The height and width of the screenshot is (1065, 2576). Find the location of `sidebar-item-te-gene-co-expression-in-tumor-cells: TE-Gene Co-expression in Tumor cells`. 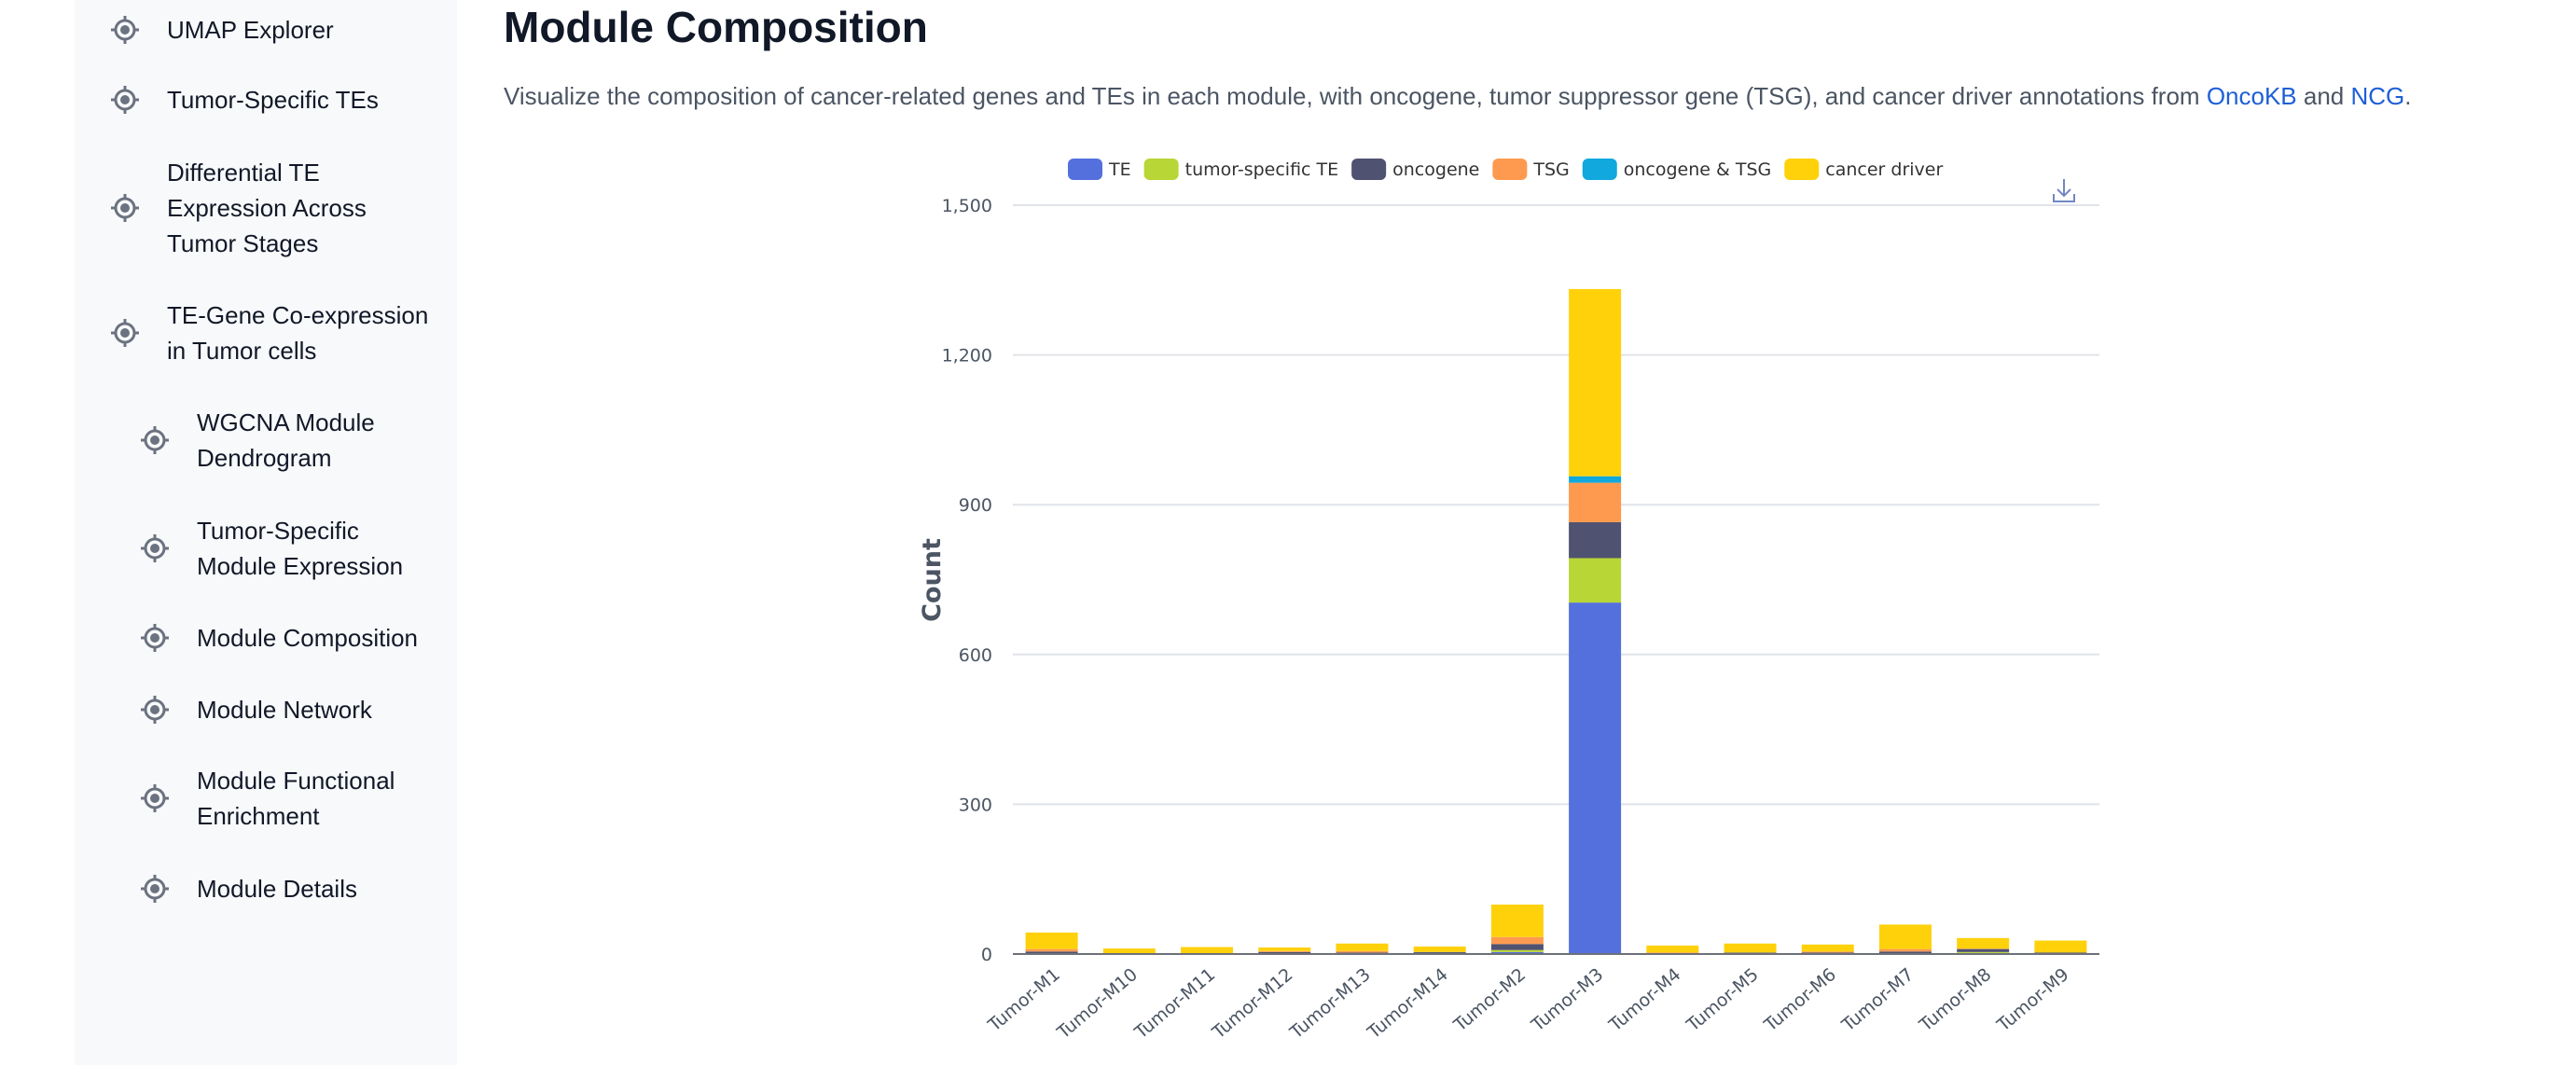

sidebar-item-te-gene-co-expression-in-tumor-cells: TE-Gene Co-expression in Tumor cells is located at coordinates (273, 332).